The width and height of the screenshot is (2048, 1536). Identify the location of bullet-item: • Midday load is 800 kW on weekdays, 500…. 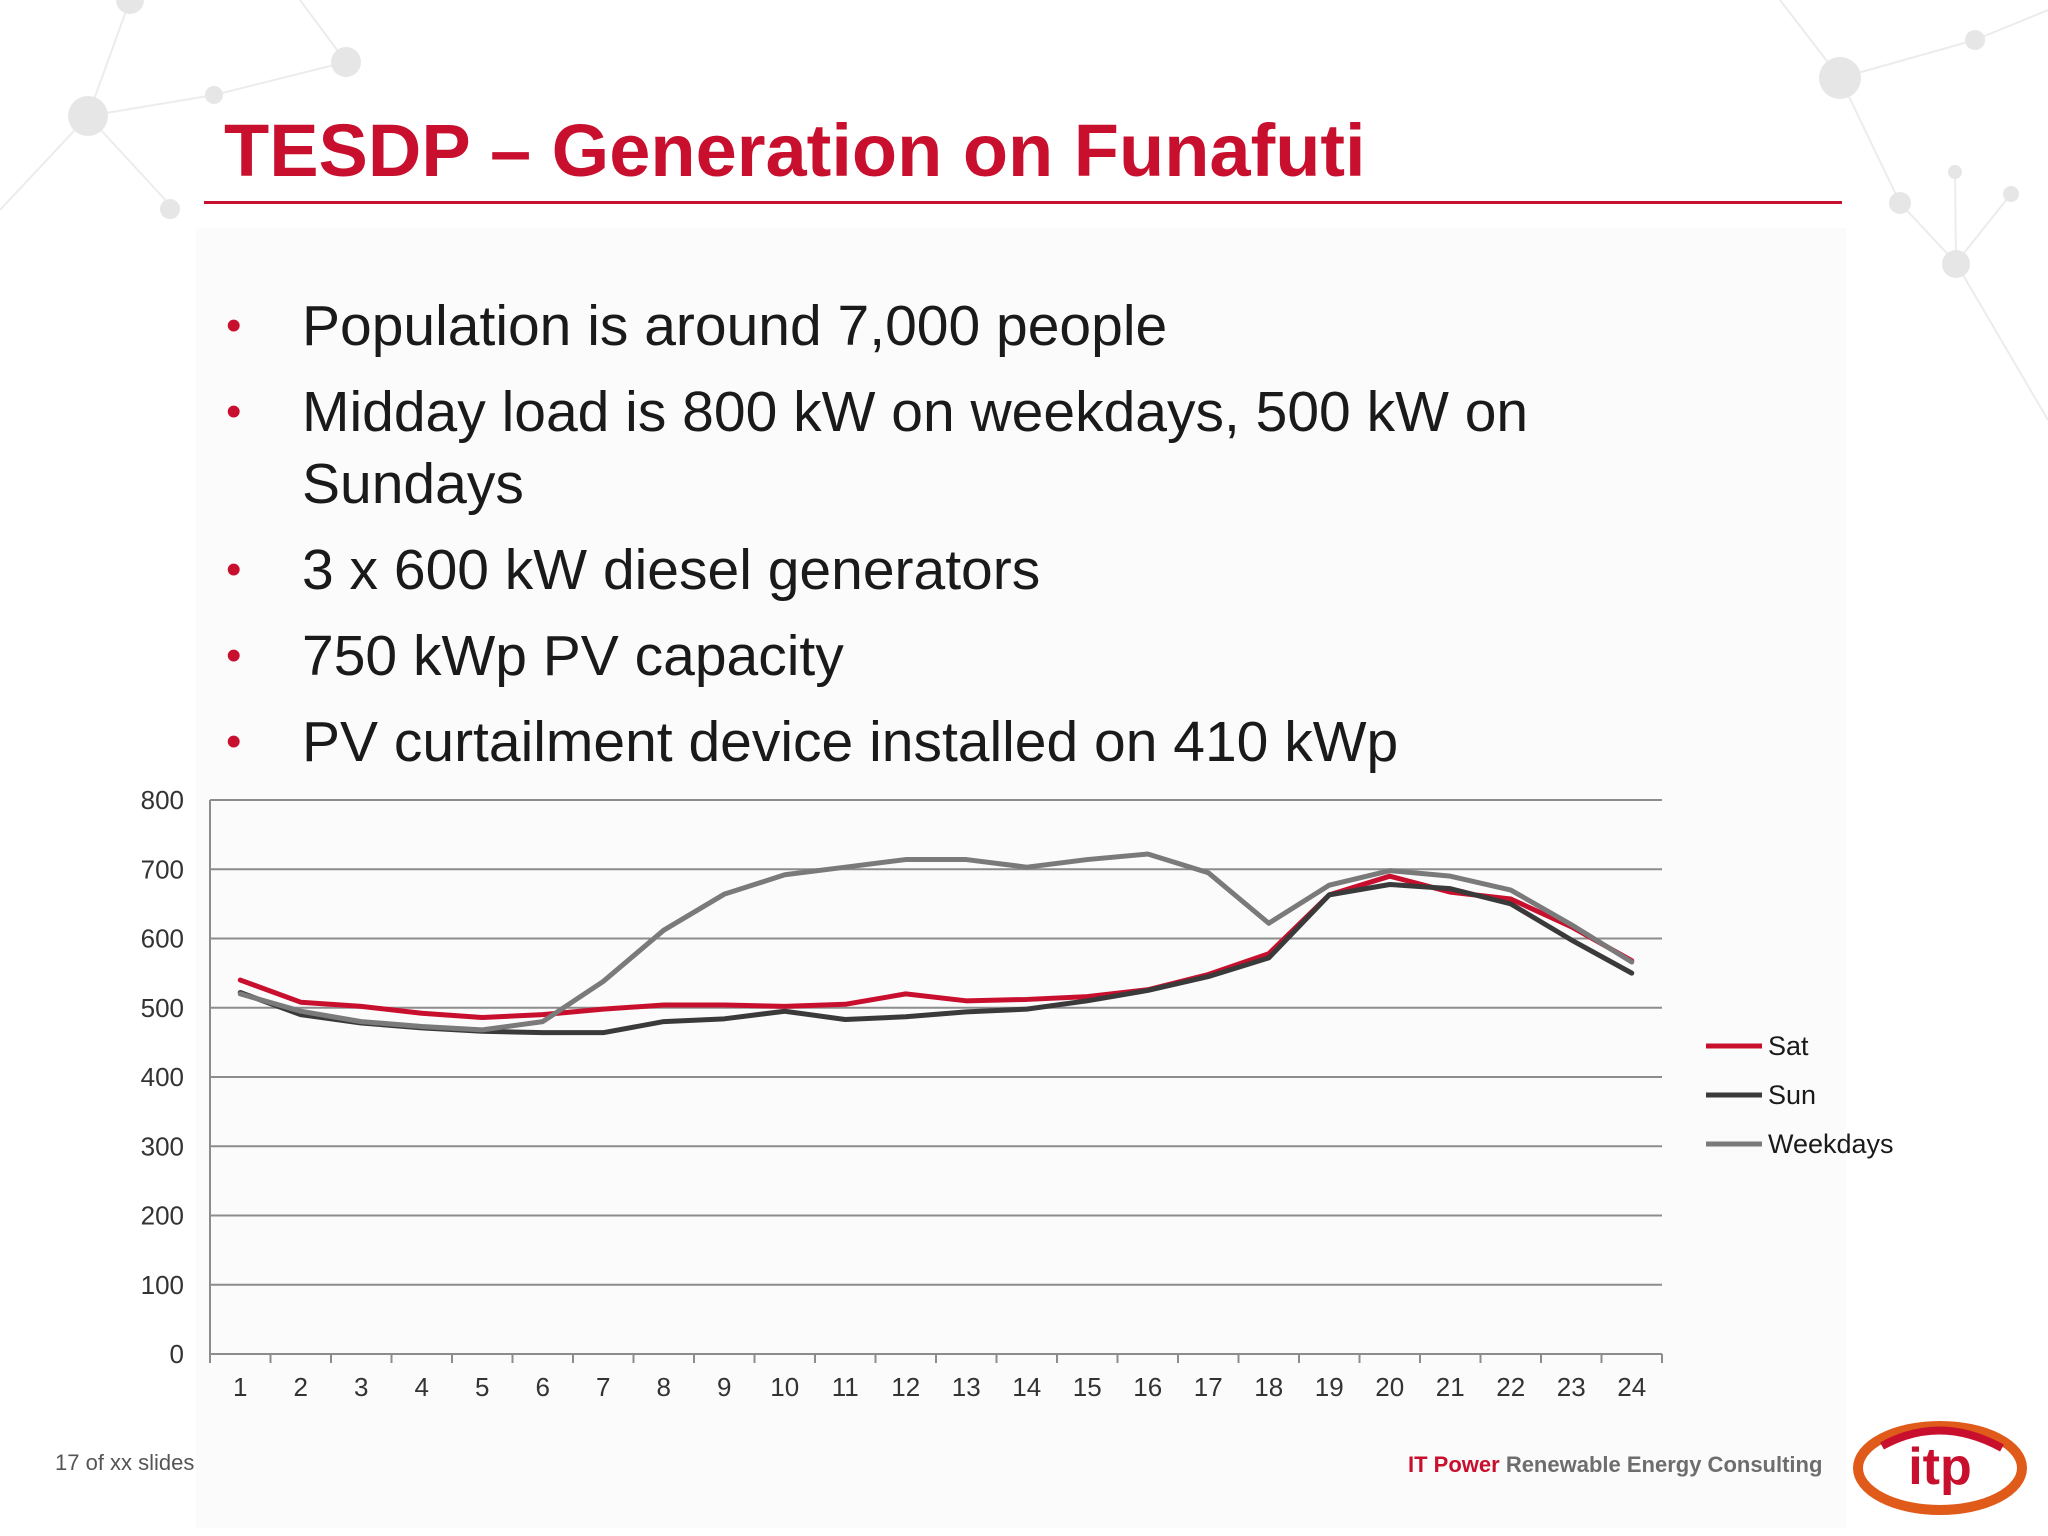
(961, 448).